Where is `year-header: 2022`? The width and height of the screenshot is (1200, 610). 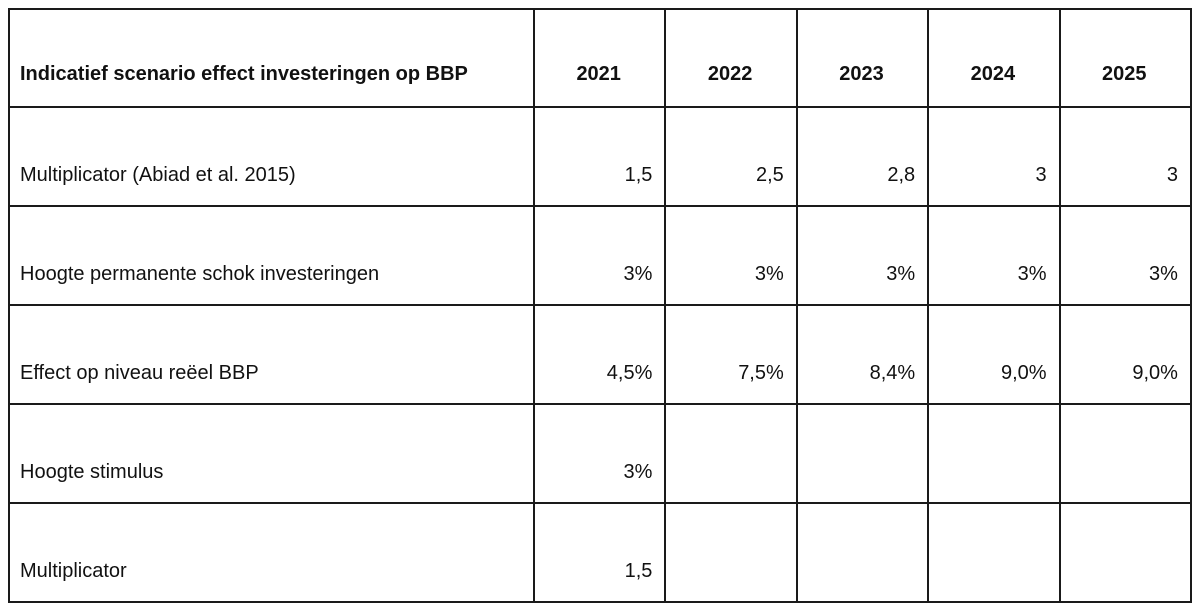 year-header: 2022 is located at coordinates (731, 58).